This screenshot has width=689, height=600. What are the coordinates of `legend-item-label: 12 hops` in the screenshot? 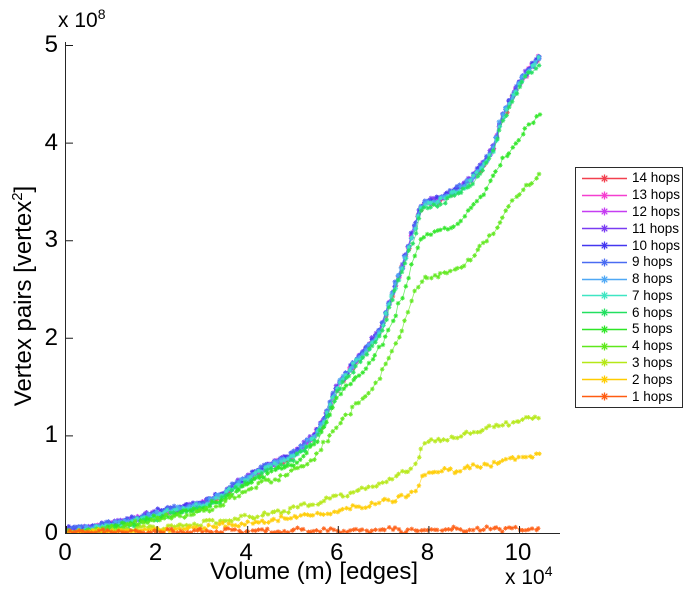 It's located at (656, 211).